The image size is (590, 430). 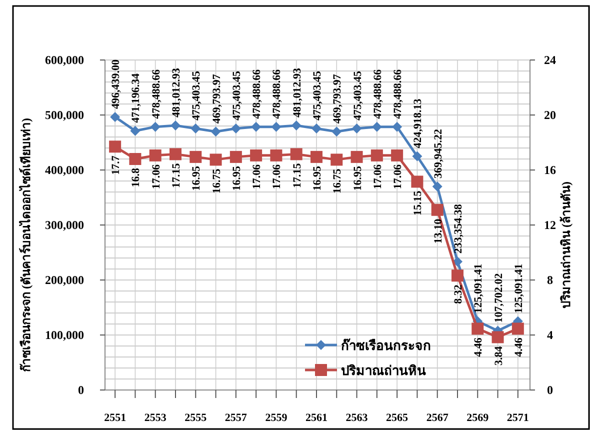 What do you see at coordinates (25, 245) in the screenshot?
I see `y-axis-title: ก๊าซเรือนกระจก (ตันคาร์บอนไดออกไซด์เทียบเท่า)` at bounding box center [25, 245].